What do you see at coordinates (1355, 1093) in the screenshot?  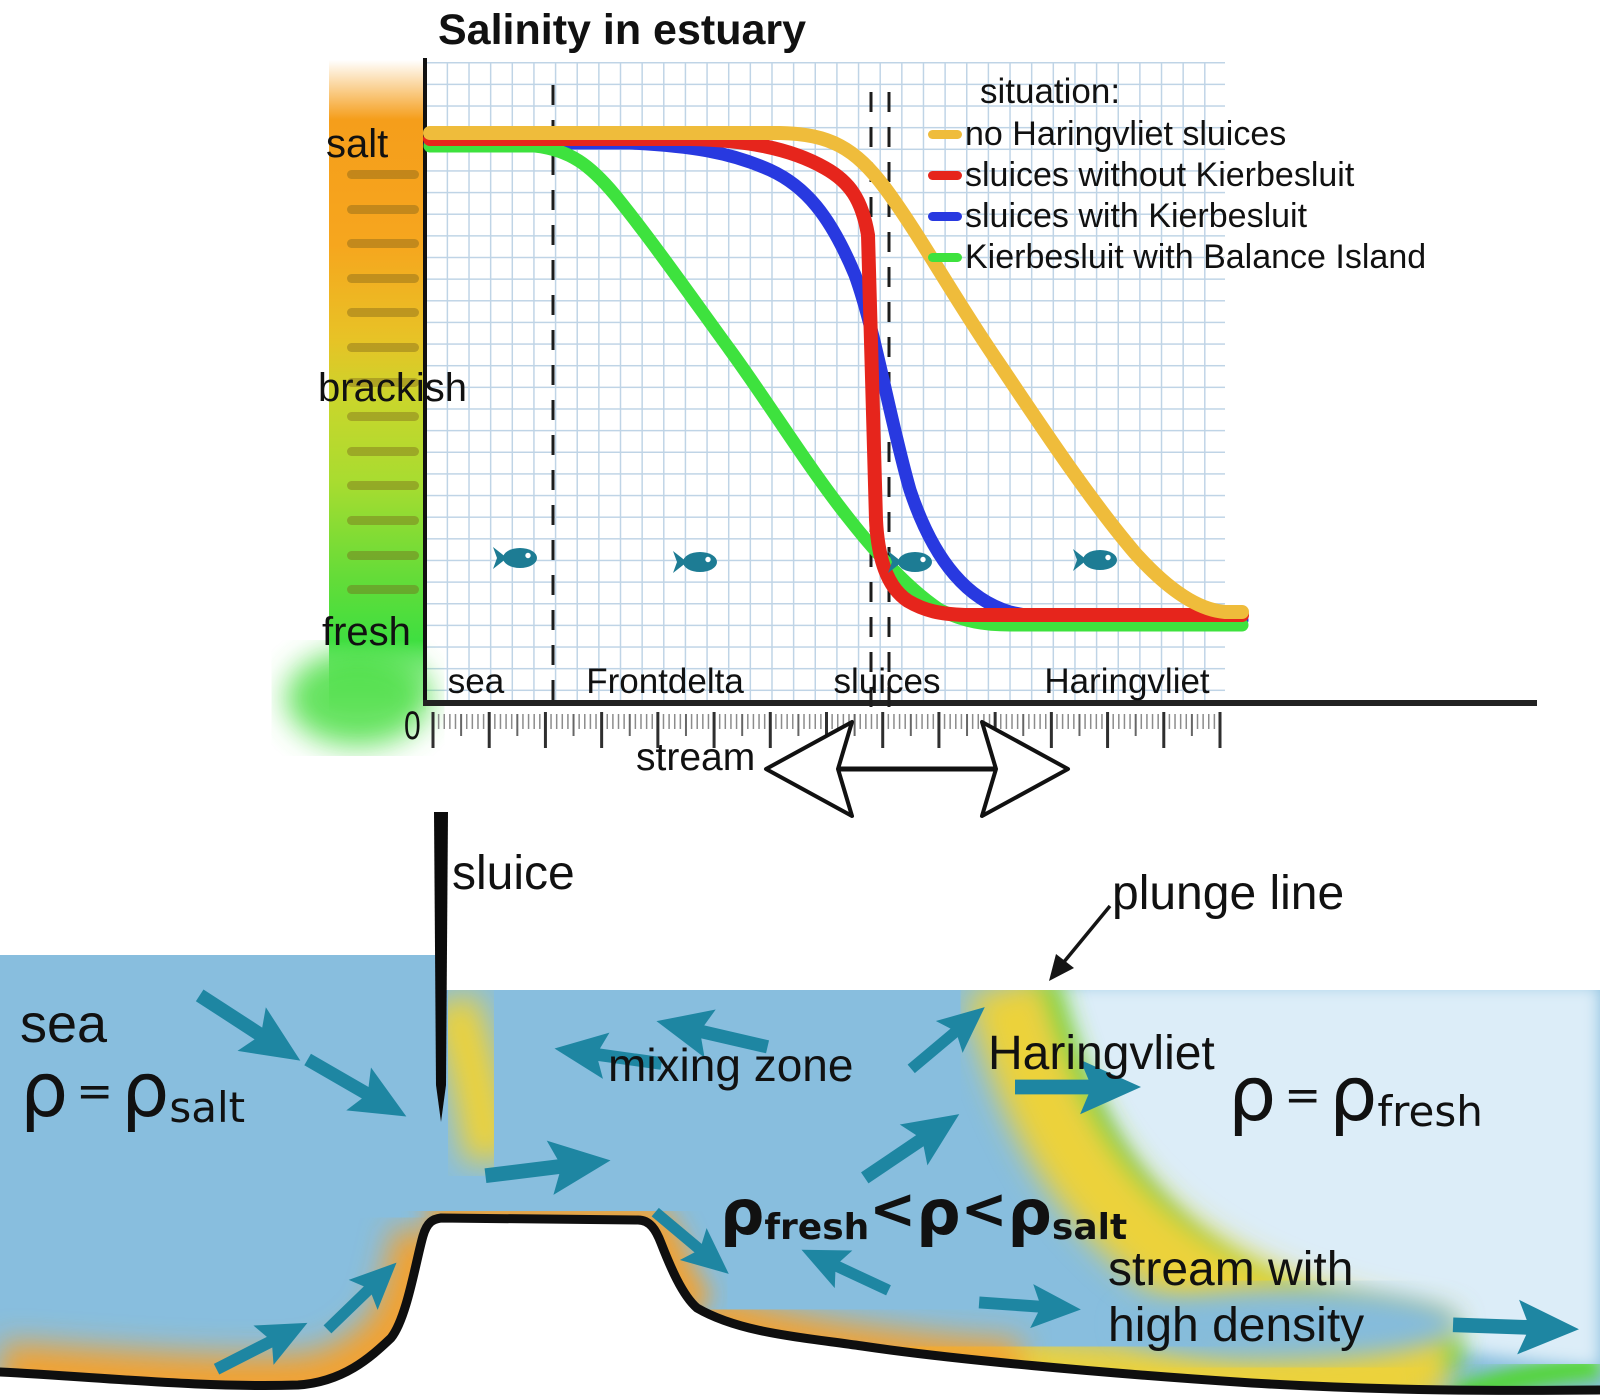 I see `equation-density-fresh: ρ = ρfresh` at bounding box center [1355, 1093].